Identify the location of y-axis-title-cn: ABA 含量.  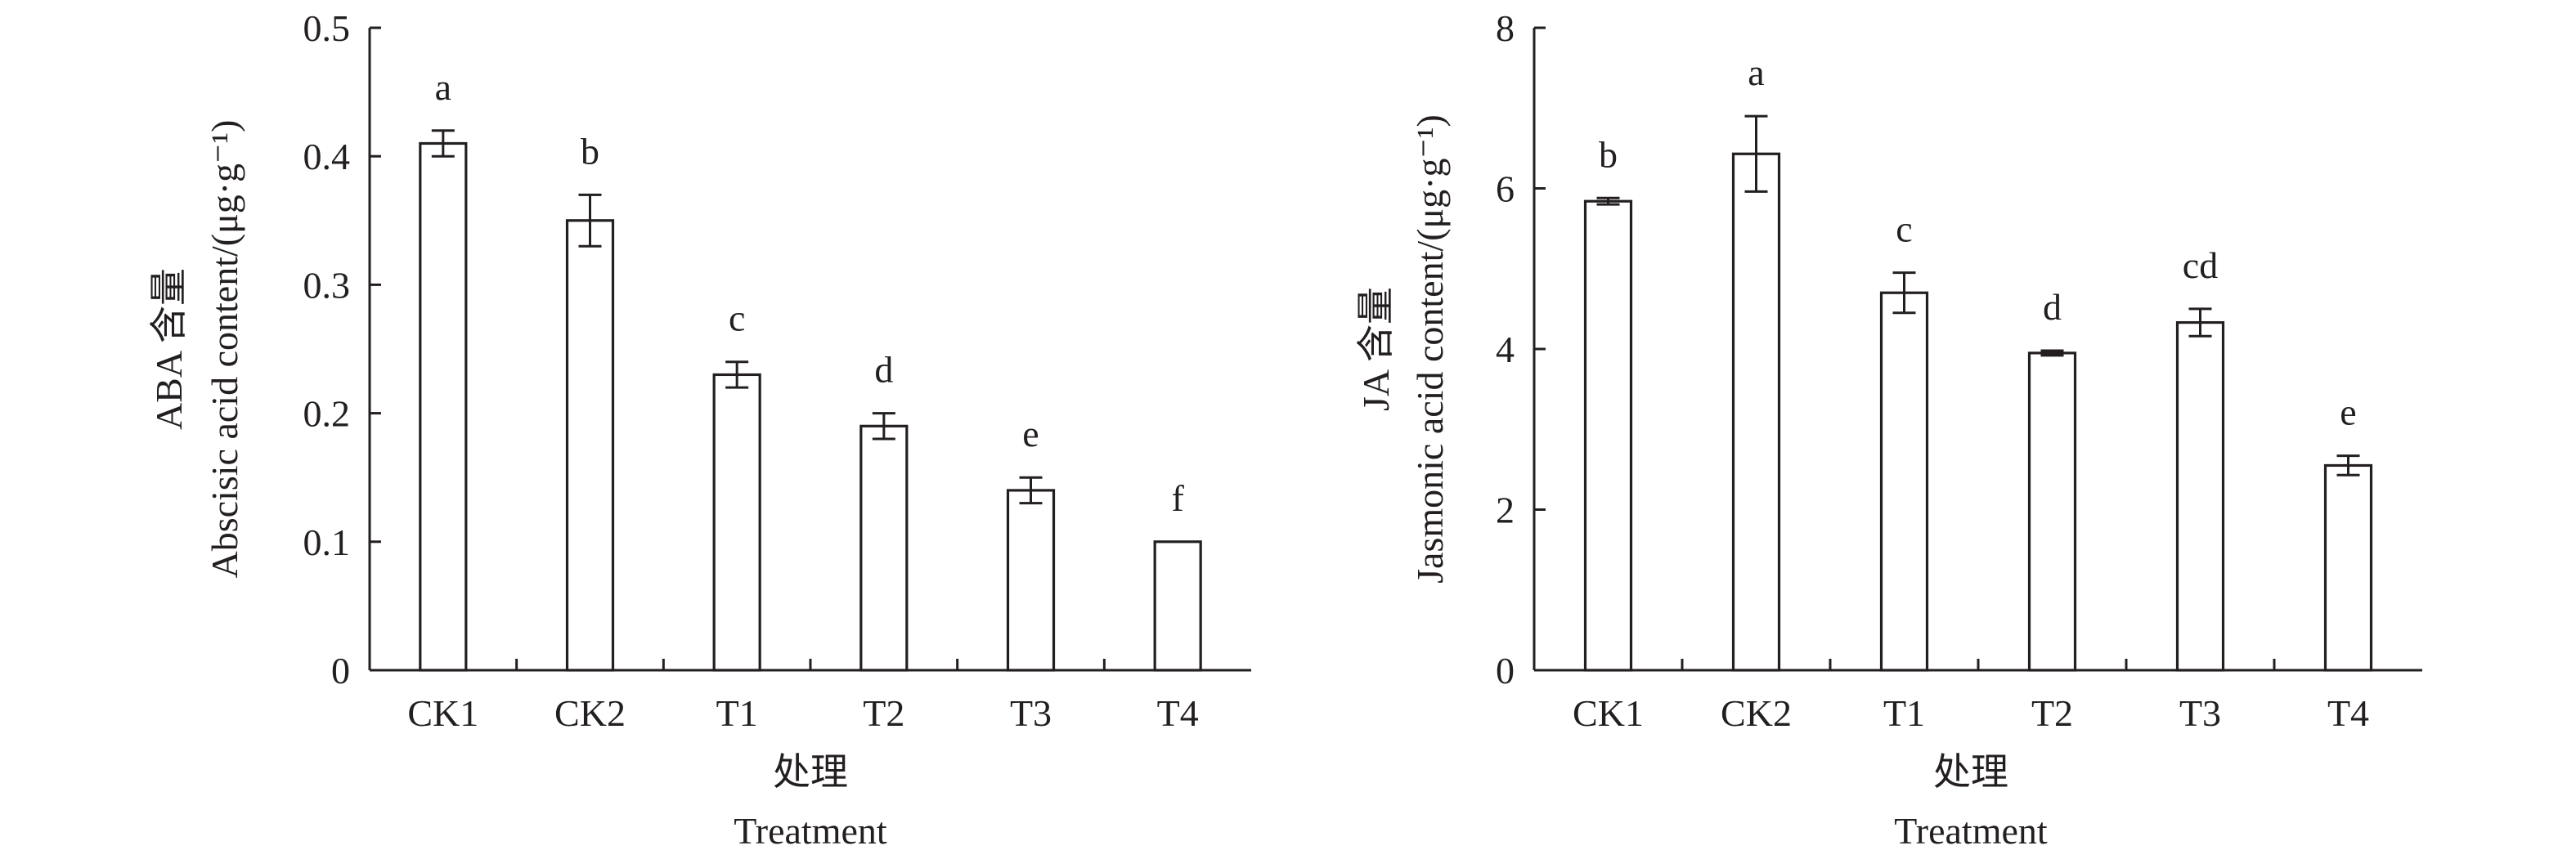
(169, 349).